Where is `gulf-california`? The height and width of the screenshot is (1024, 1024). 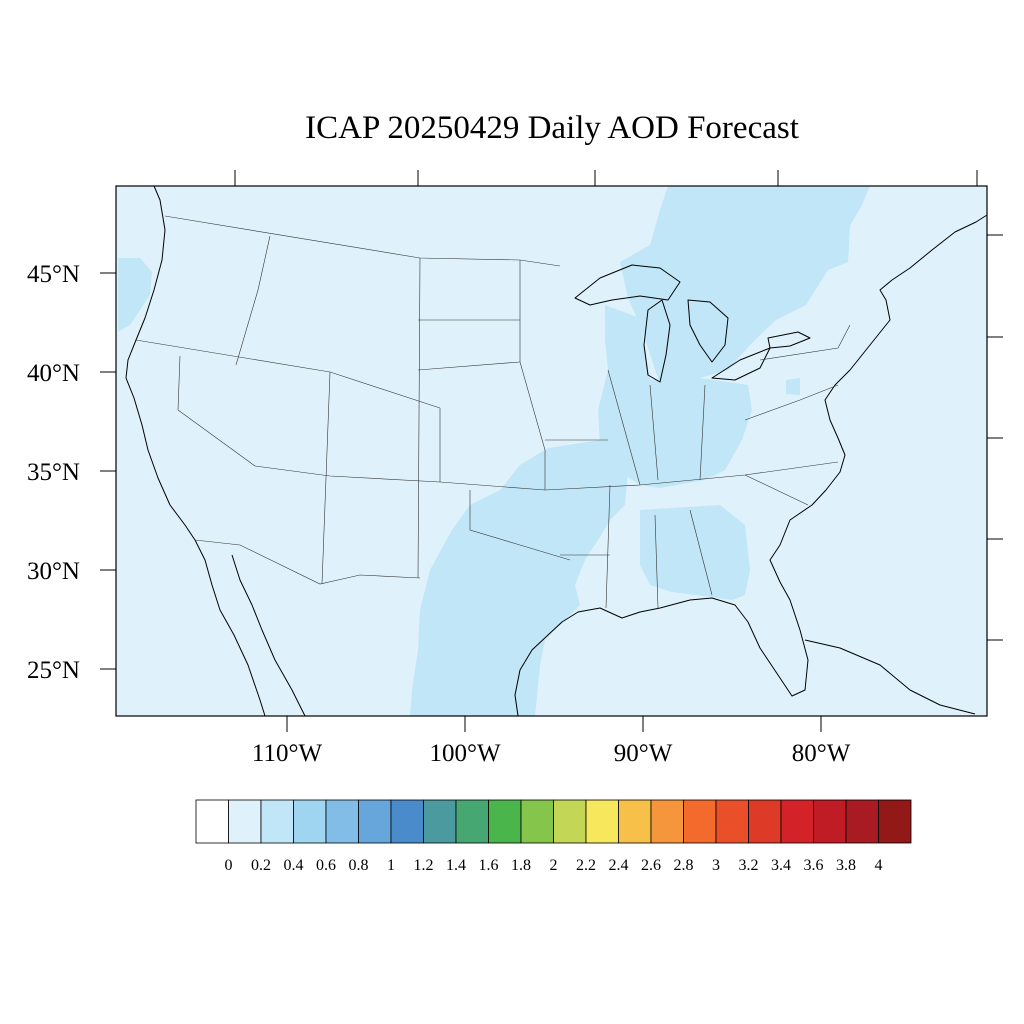
gulf-california is located at coordinates (268, 635).